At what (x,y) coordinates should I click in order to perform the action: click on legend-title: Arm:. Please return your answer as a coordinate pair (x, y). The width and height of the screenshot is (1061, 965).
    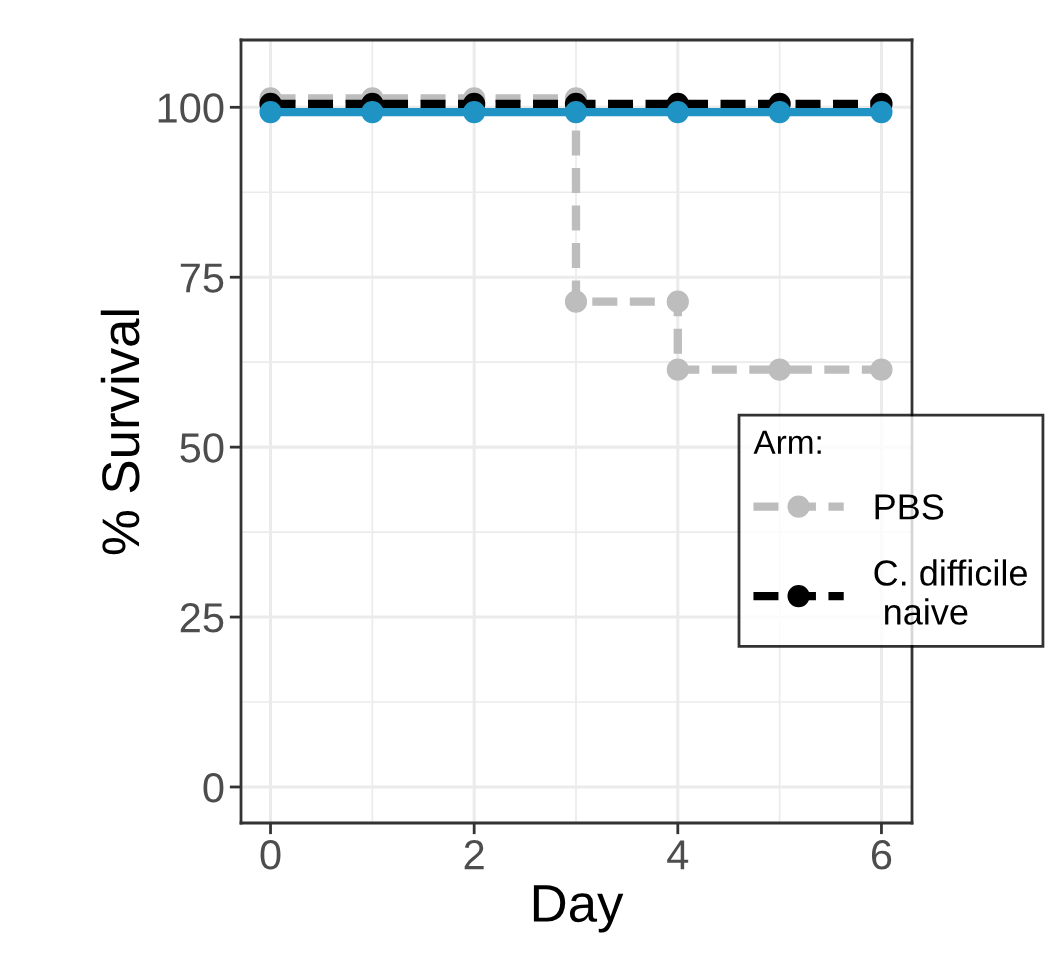
    Looking at the image, I should click on (787, 442).